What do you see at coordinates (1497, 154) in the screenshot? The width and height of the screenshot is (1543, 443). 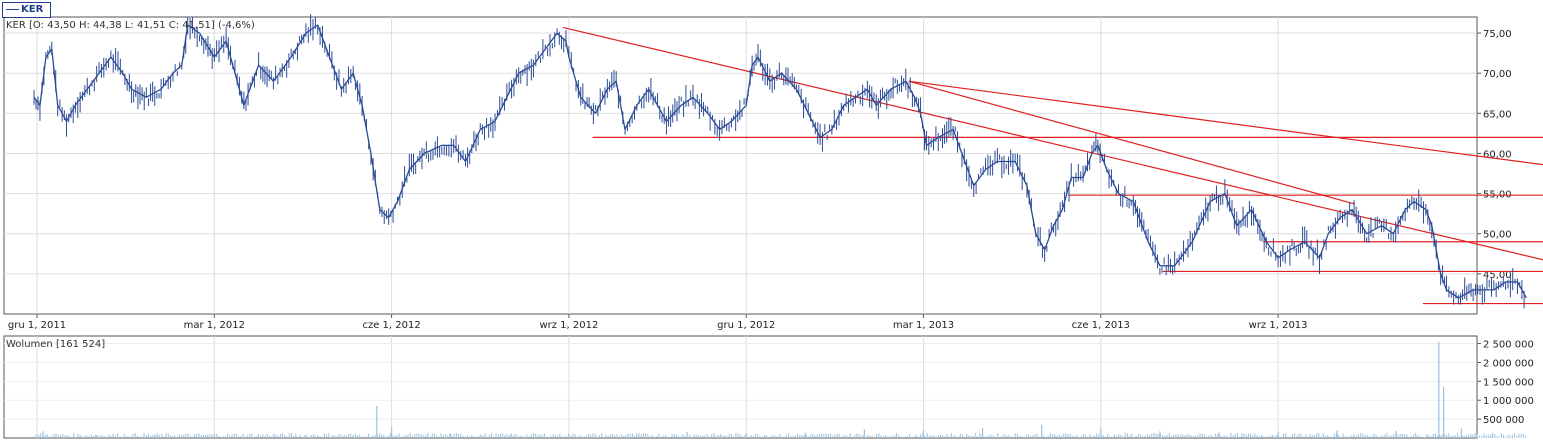 I see `y-tick-label: 60,00` at bounding box center [1497, 154].